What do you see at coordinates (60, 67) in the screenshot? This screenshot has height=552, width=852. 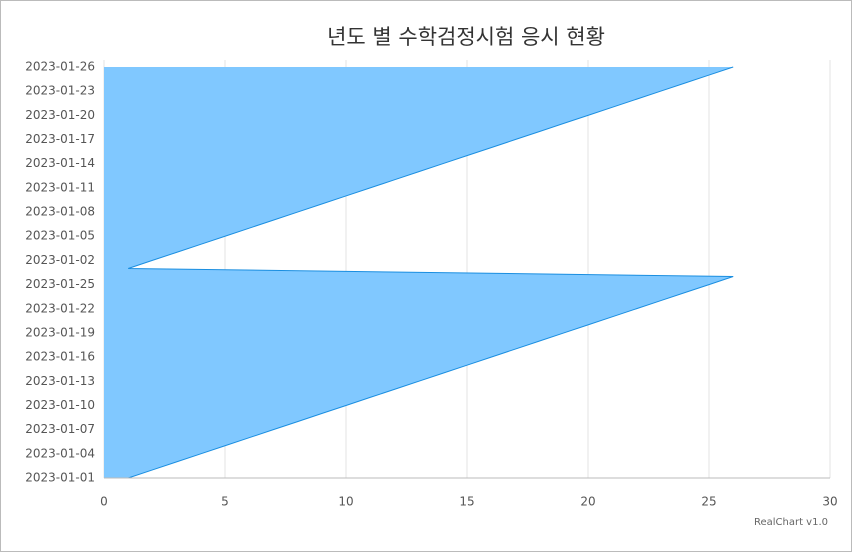 I see `y-tick-label: 2023-01-26` at bounding box center [60, 67].